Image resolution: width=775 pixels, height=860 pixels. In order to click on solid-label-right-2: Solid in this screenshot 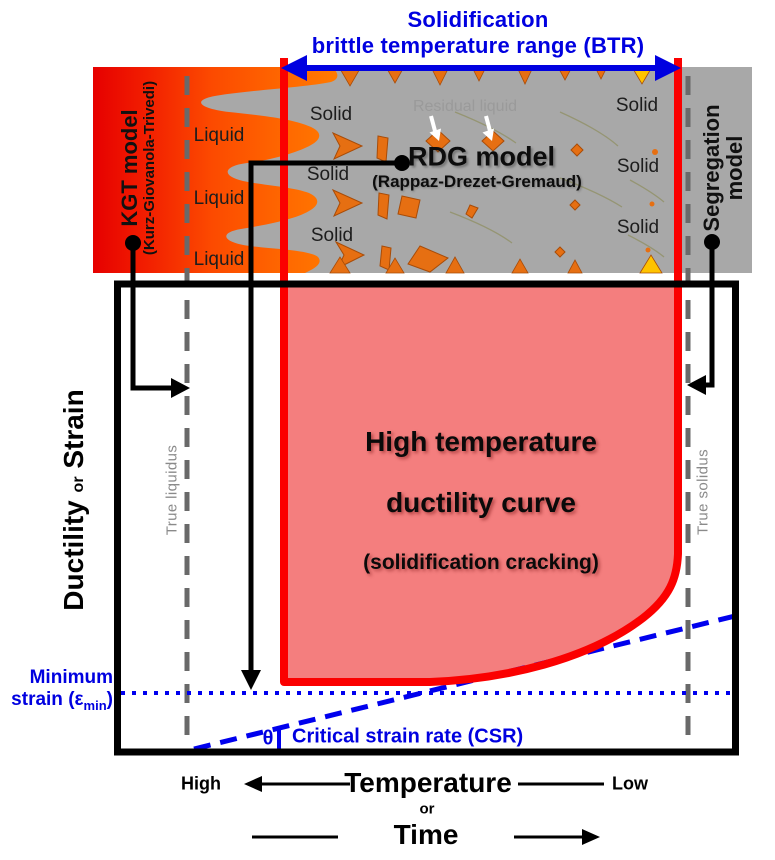, I will do `click(638, 166)`.